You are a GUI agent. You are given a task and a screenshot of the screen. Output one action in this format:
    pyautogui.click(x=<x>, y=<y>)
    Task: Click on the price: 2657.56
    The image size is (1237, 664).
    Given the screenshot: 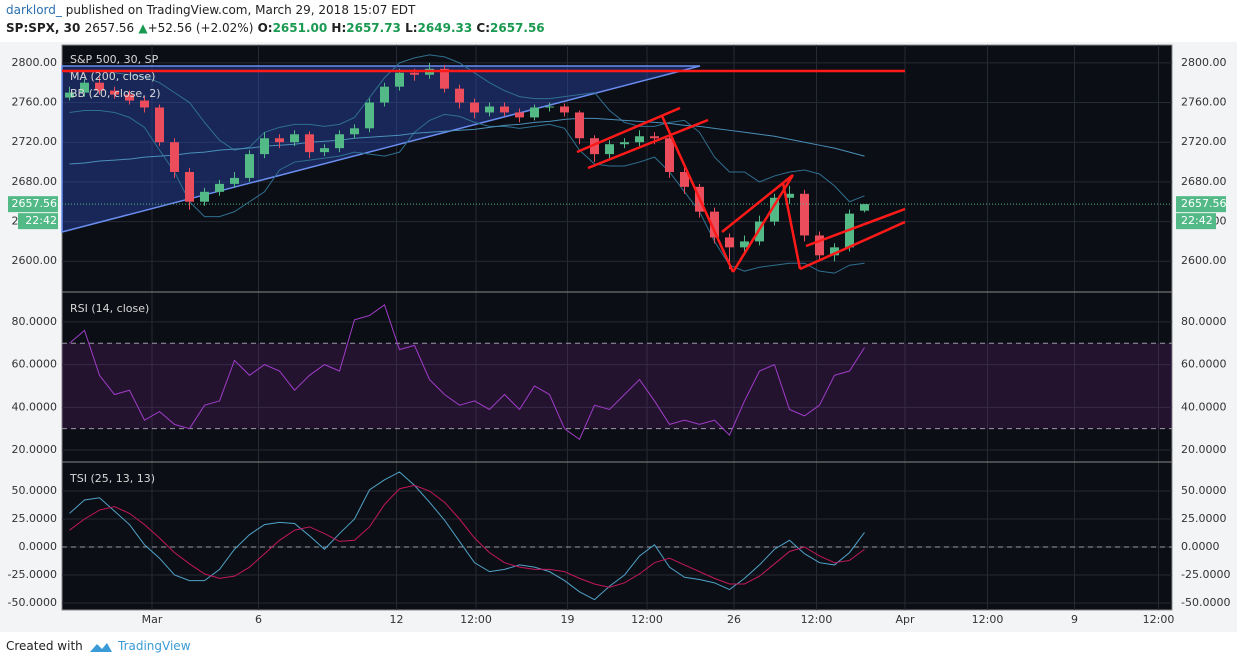 What is the action you would take?
    pyautogui.click(x=109, y=28)
    